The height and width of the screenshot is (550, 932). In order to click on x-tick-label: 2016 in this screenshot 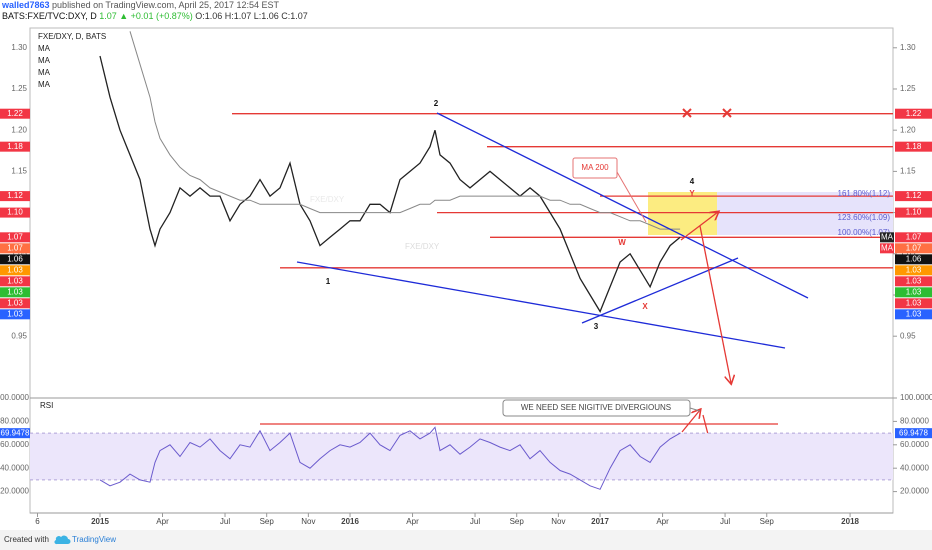, I will do `click(350, 521)`.